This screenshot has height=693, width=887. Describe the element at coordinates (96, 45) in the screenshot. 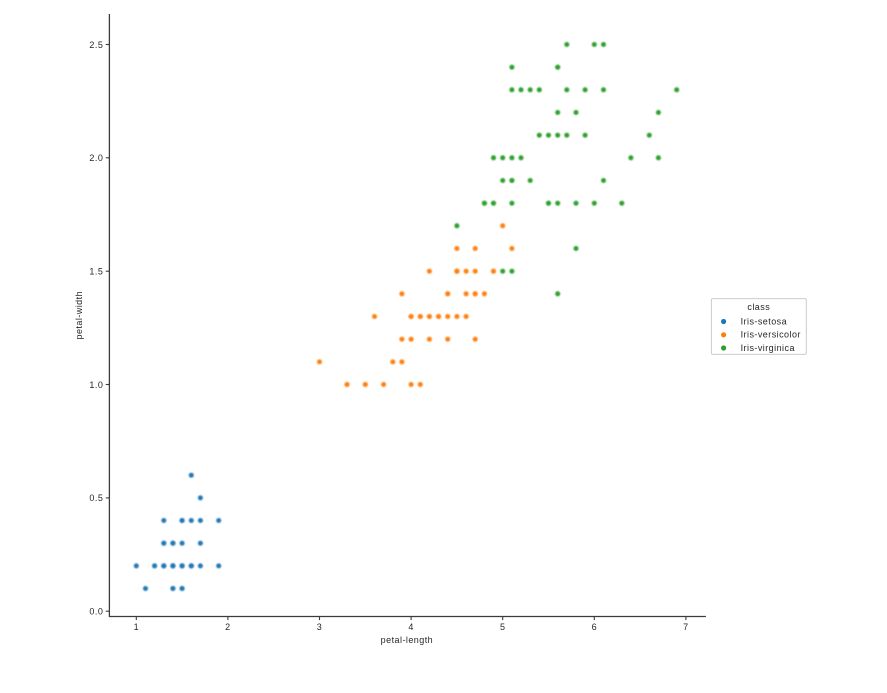

I see `svg-text: 2.5` at that location.